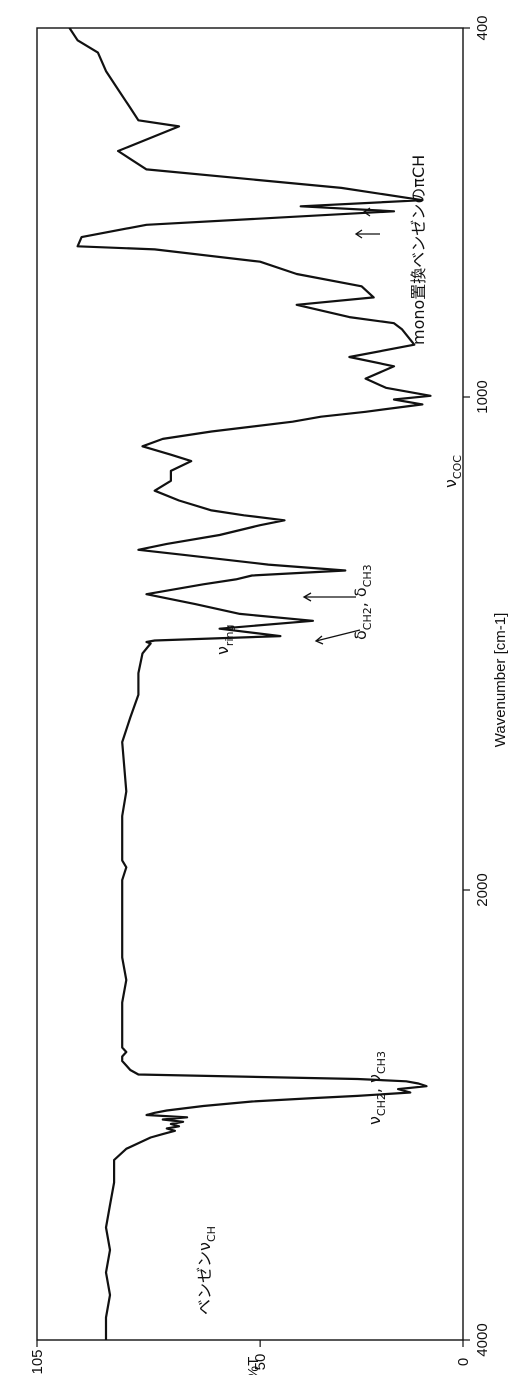  What do you see at coordinates (360, 635) in the screenshot?
I see `annotation-text: δ` at bounding box center [360, 635].